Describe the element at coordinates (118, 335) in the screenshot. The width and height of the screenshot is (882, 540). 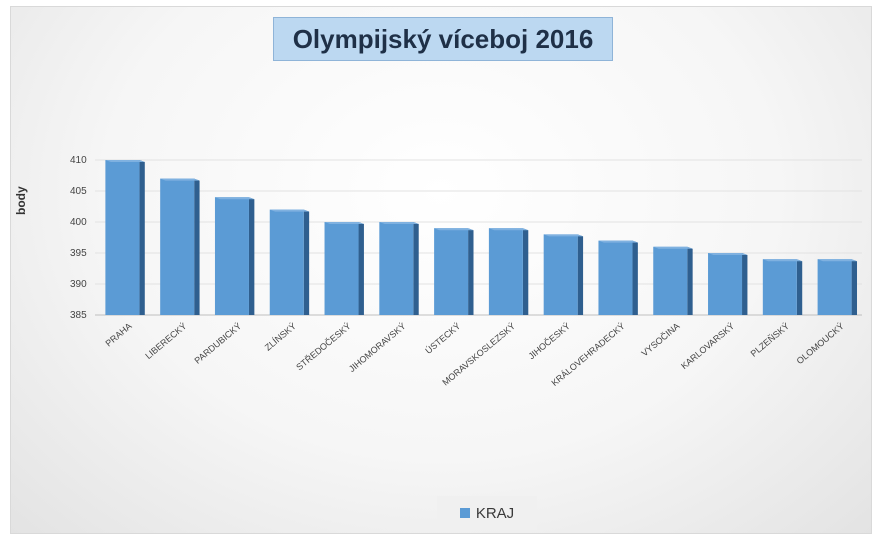
I see `x-category-label: PRAHA` at that location.